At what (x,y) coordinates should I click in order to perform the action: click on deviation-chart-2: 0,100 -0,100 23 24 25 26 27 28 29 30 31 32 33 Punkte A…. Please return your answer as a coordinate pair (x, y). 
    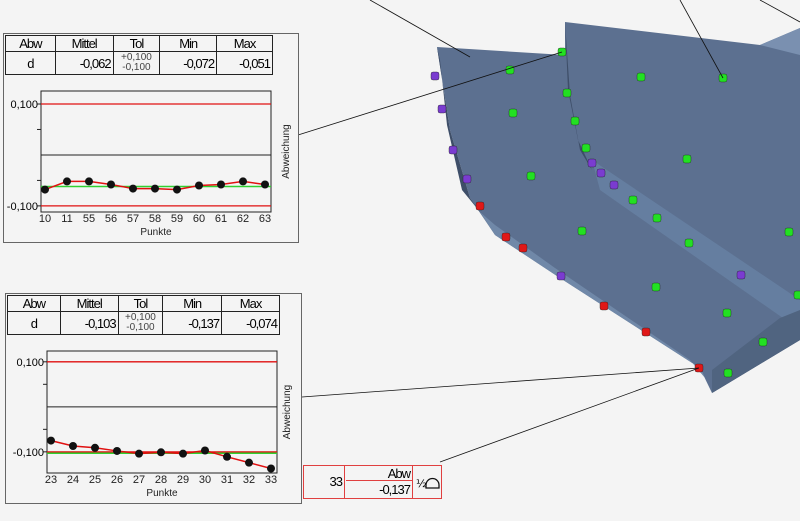
    Looking at the image, I should click on (153, 424).